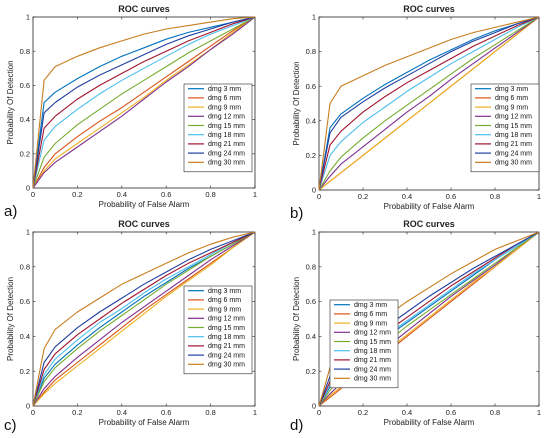 The width and height of the screenshot is (550, 438). I want to click on panel-label: a), so click(10, 211).